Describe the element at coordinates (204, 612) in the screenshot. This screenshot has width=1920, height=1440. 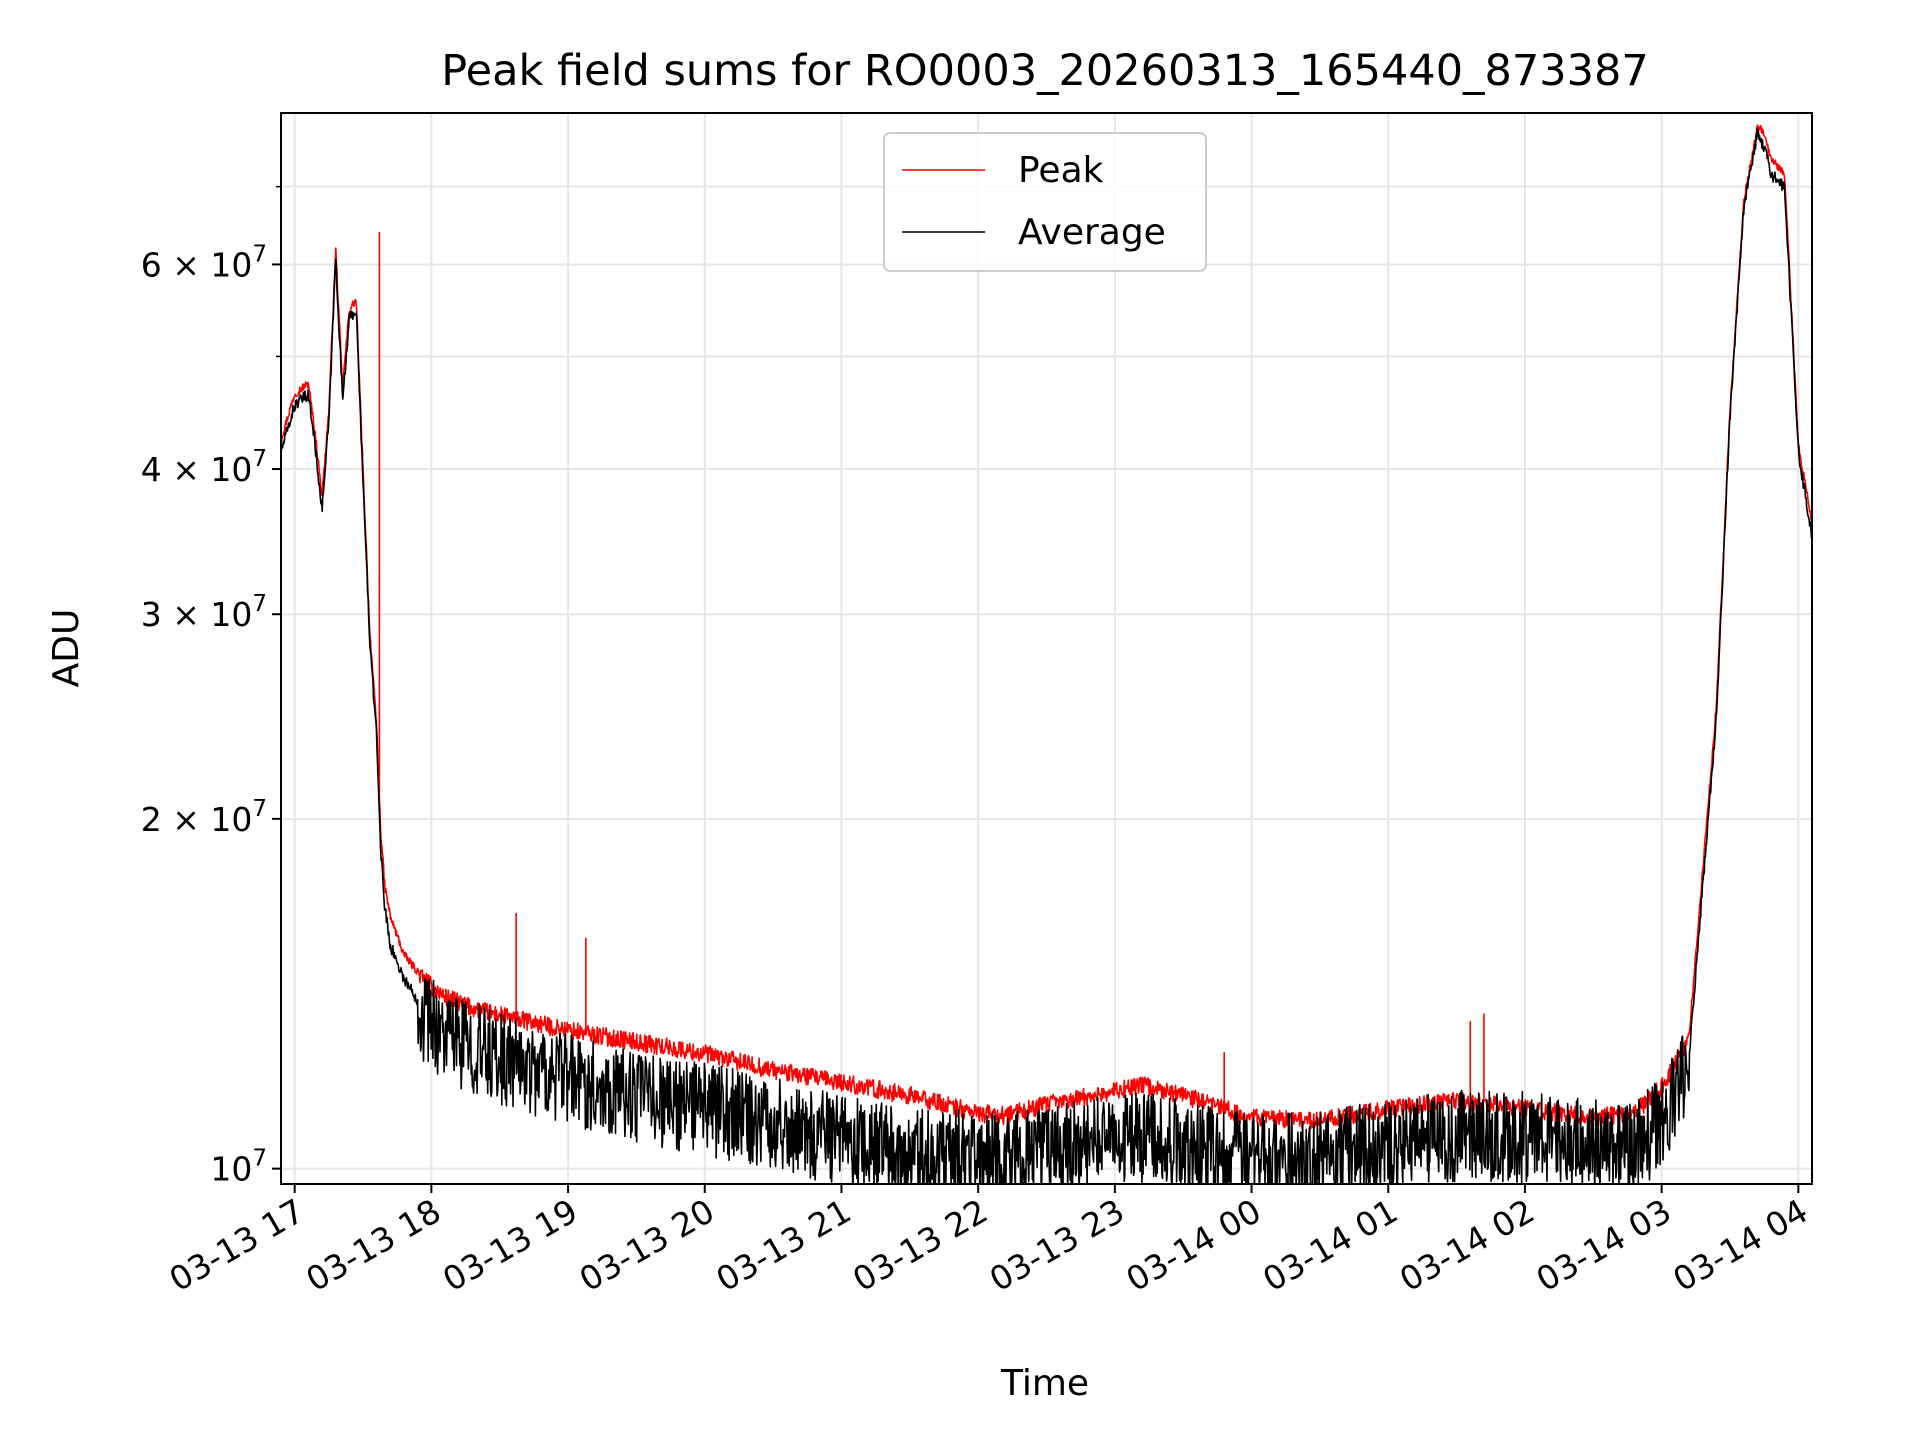
I see `y-tick-label: 3 × 107` at that location.